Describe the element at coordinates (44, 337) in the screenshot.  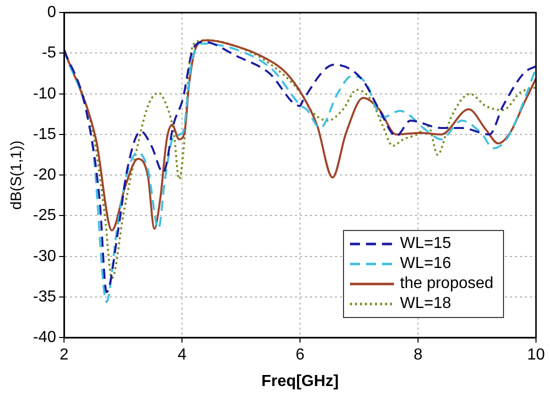
I see `y-tick-label: -40` at that location.